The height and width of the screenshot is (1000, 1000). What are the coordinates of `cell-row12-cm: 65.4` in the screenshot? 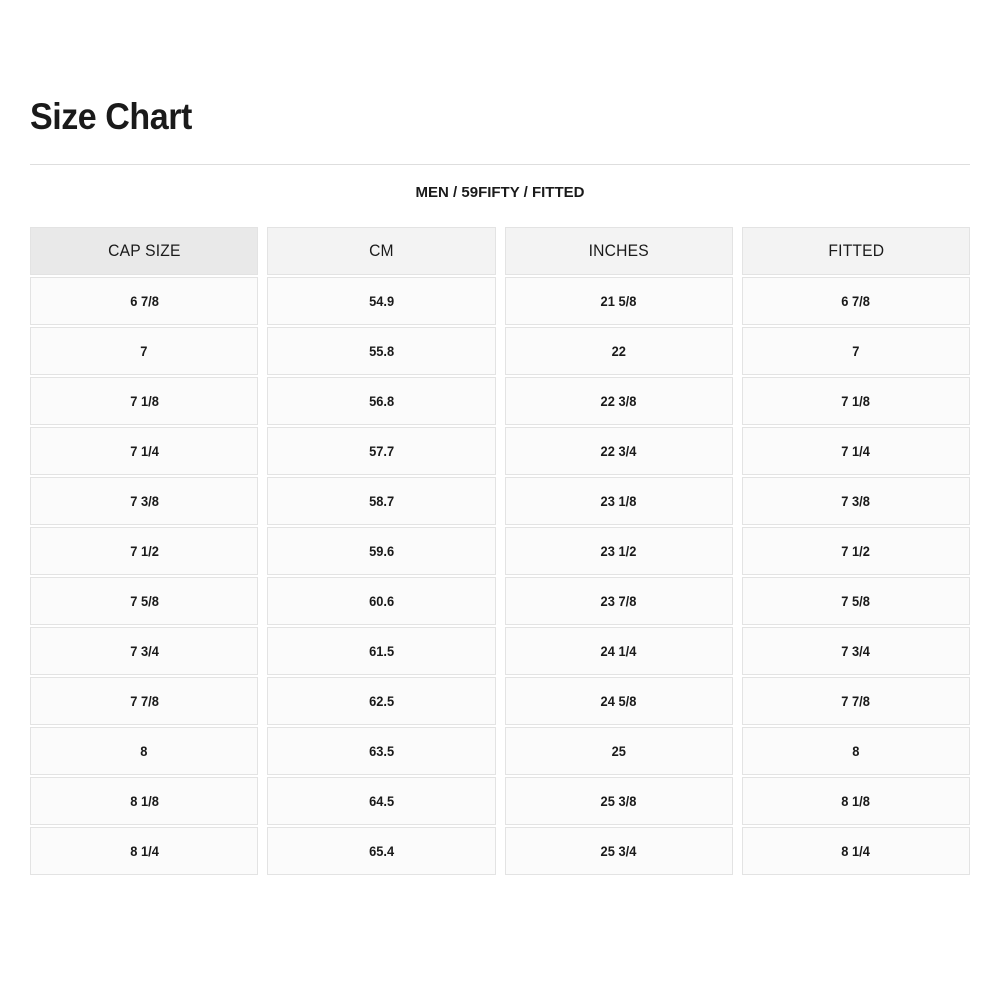 It's located at (381, 851).